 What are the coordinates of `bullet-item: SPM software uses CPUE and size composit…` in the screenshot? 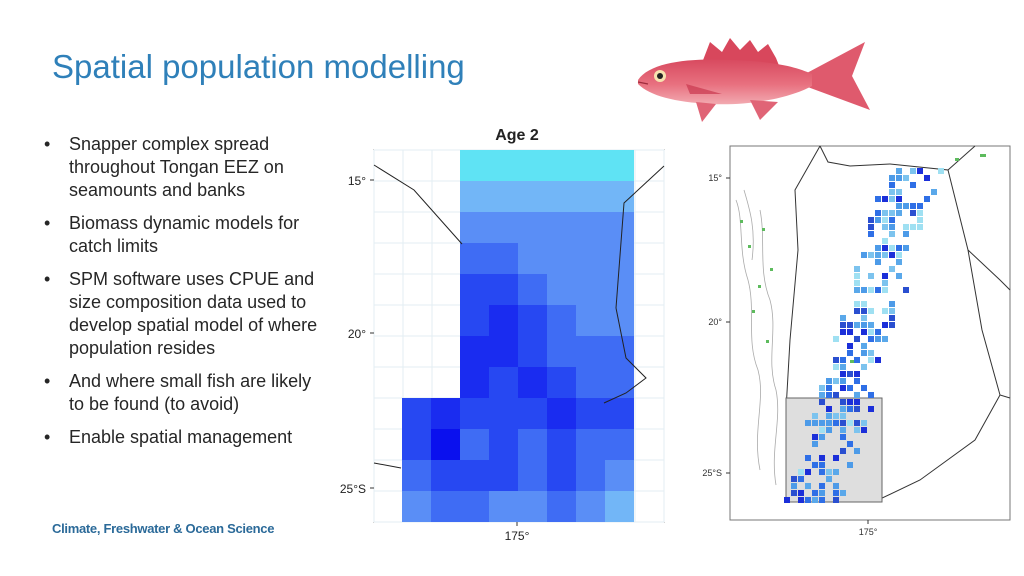 It's located at (181, 314).